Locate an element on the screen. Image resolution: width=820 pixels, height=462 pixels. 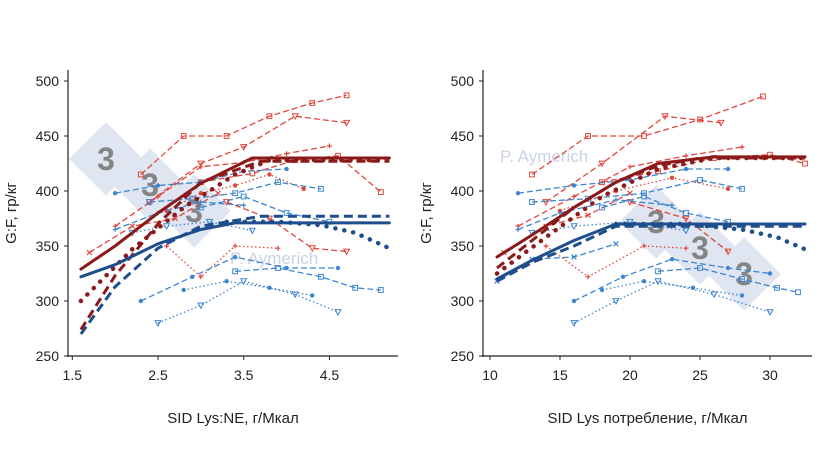
x-tick-label: 25 is located at coordinates (700, 375).